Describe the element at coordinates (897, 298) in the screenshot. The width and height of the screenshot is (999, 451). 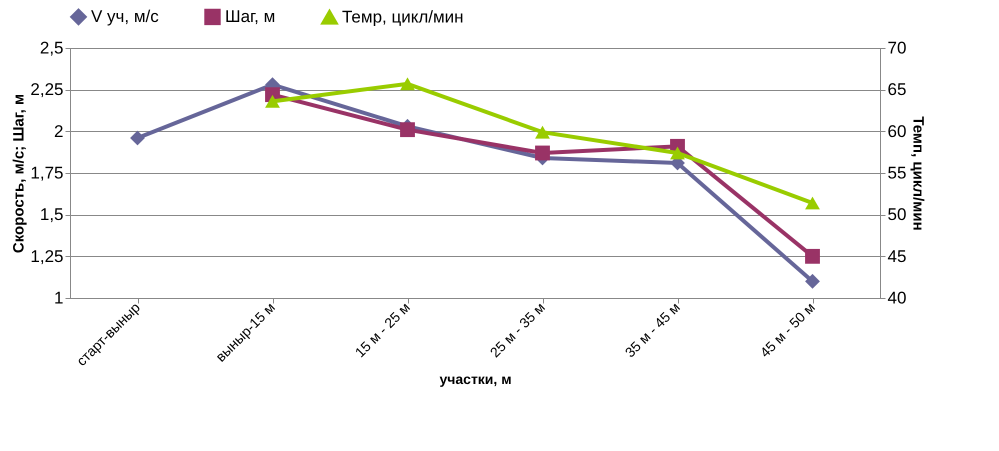
I see `y2-tick-label: 40` at that location.